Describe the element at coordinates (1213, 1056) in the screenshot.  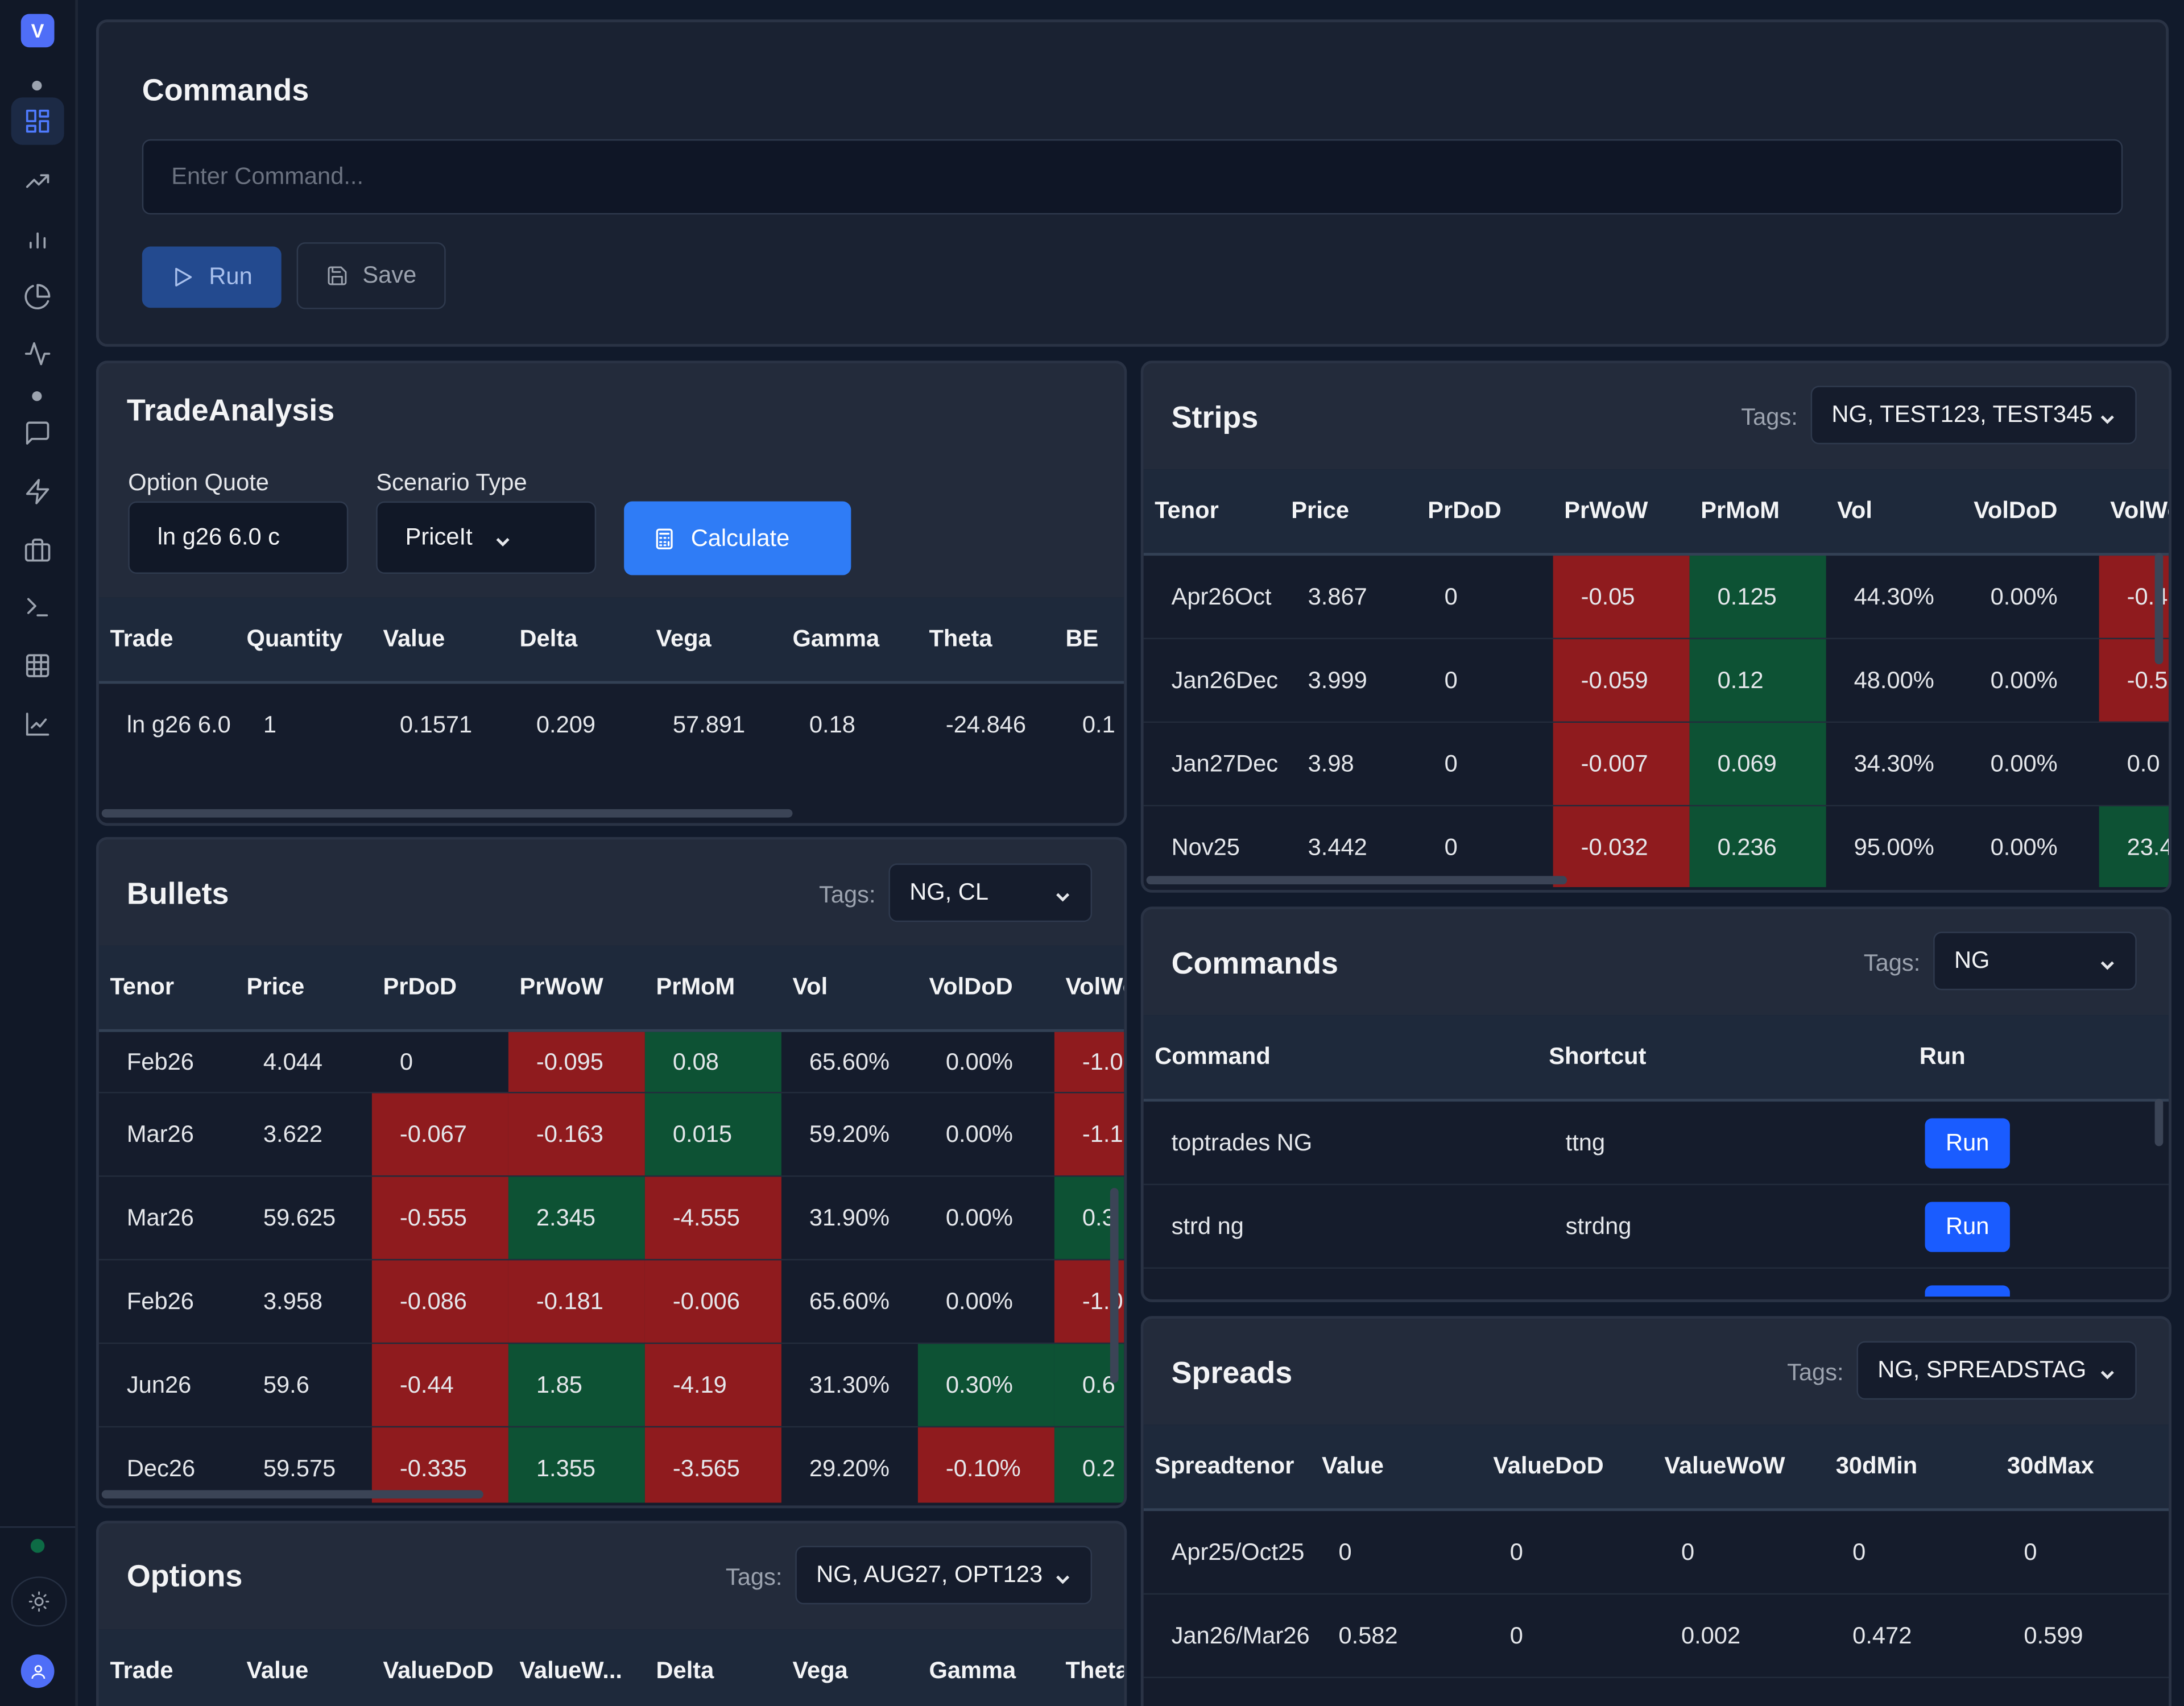
I see `column-header: Command` at that location.